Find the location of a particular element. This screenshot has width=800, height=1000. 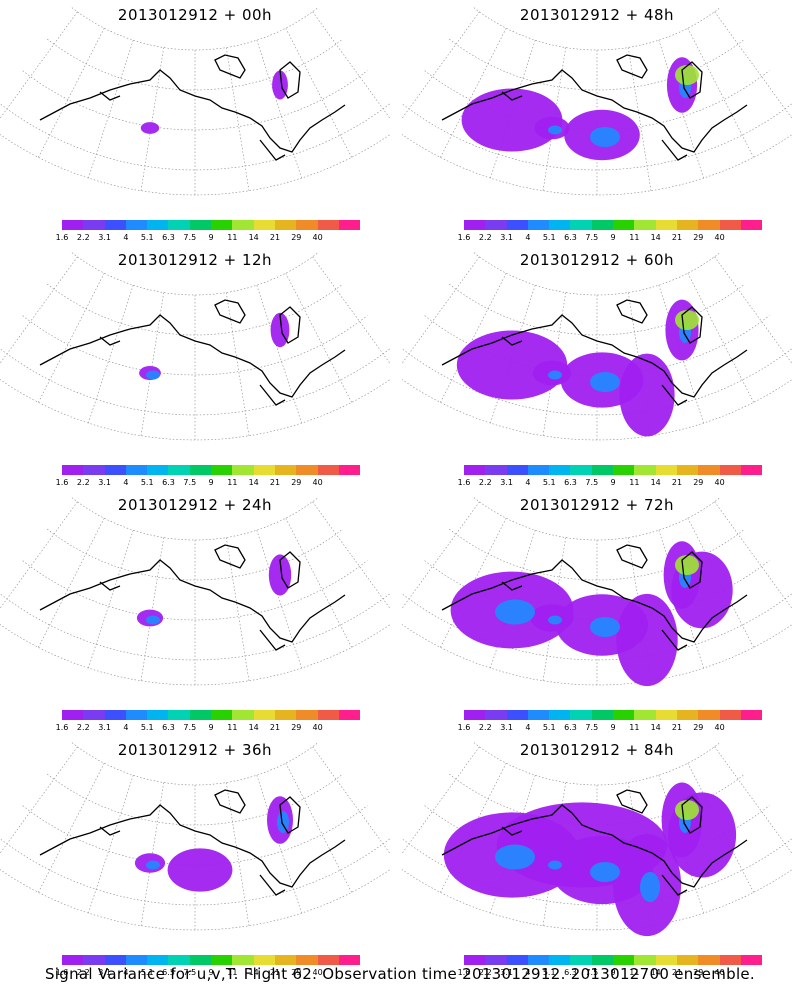

panel-title: 2013012912 + 00h is located at coordinates (195, 15).